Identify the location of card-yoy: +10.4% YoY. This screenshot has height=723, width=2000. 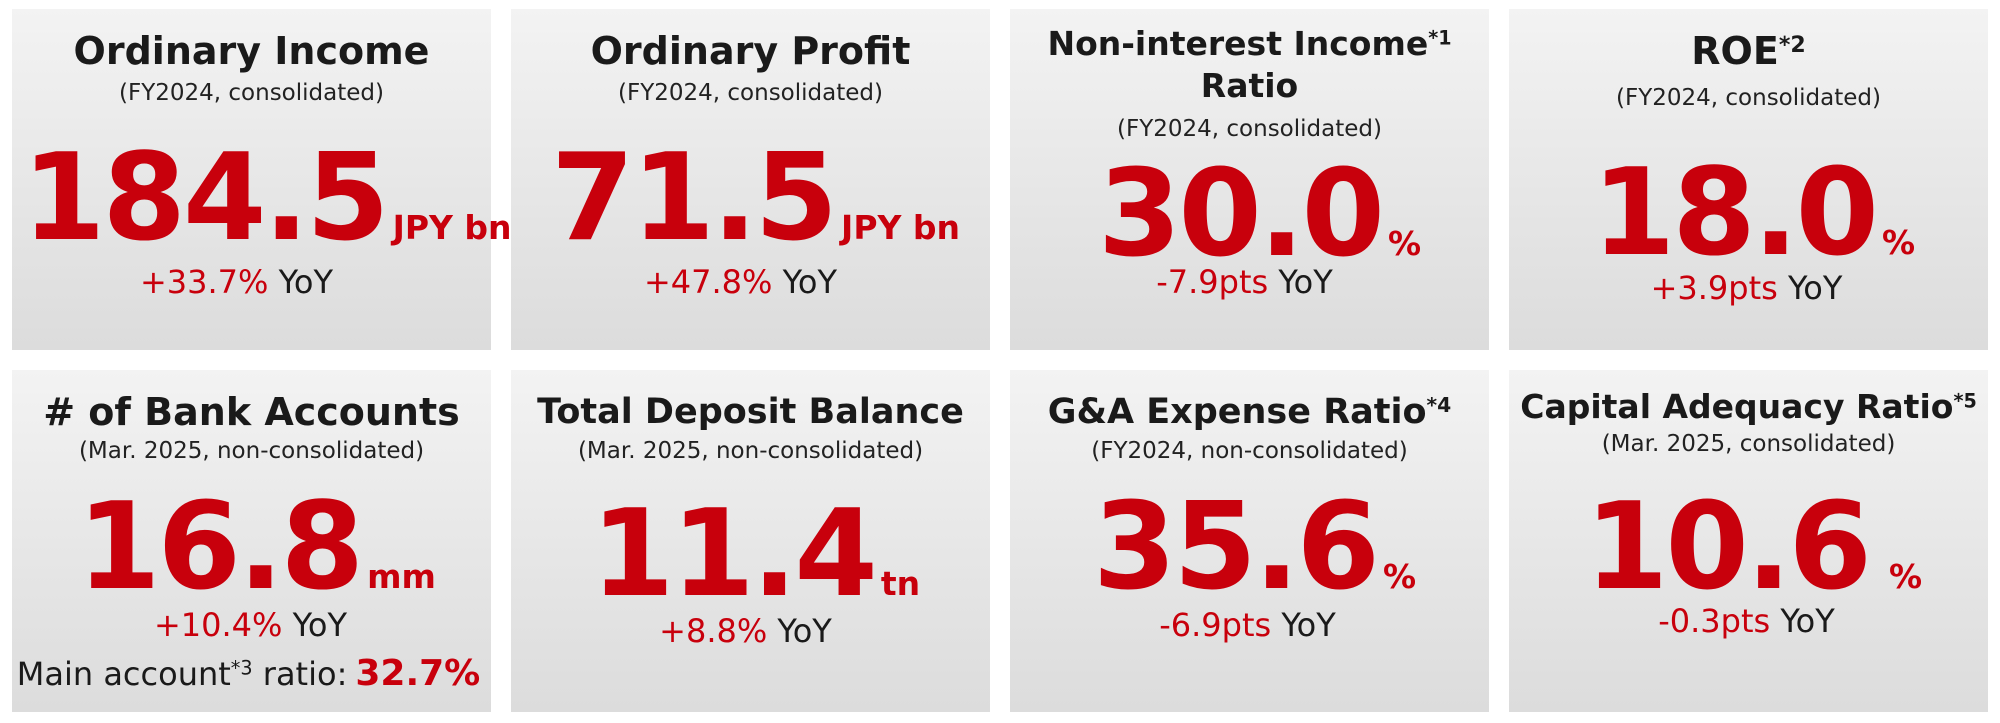
(250, 625).